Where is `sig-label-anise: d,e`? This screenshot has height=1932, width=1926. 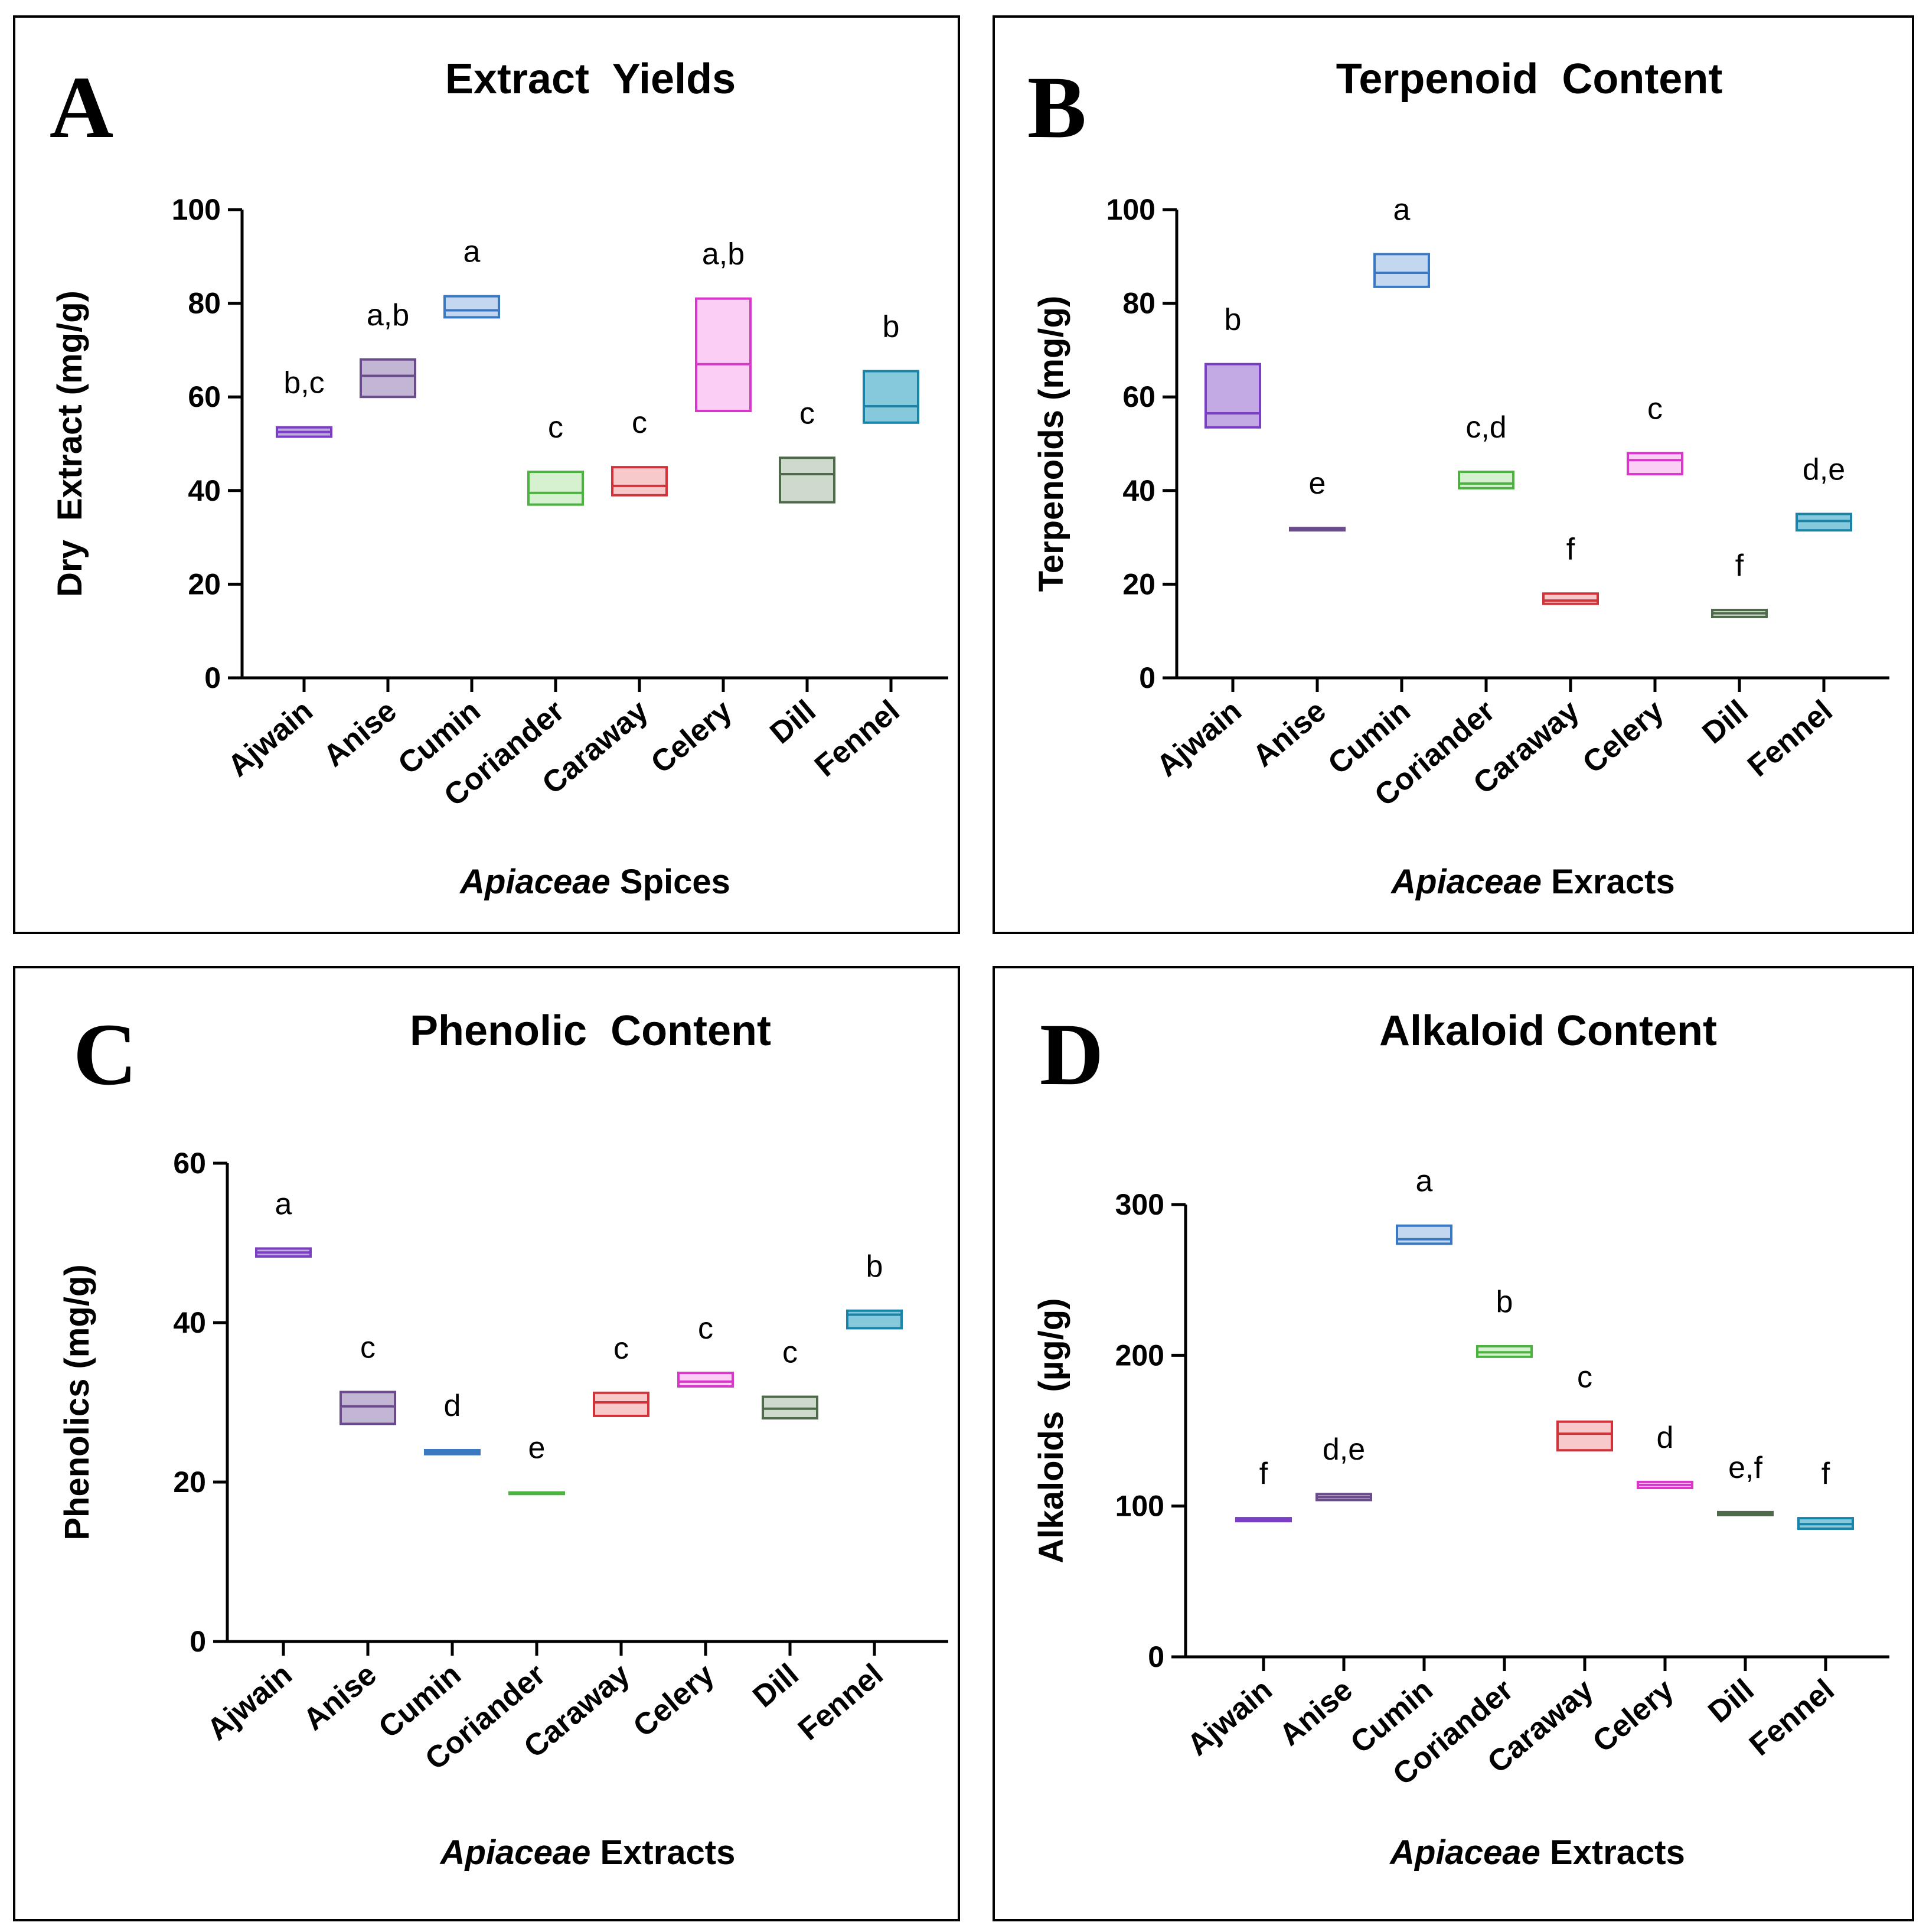
sig-label-anise: d,e is located at coordinates (1344, 1449).